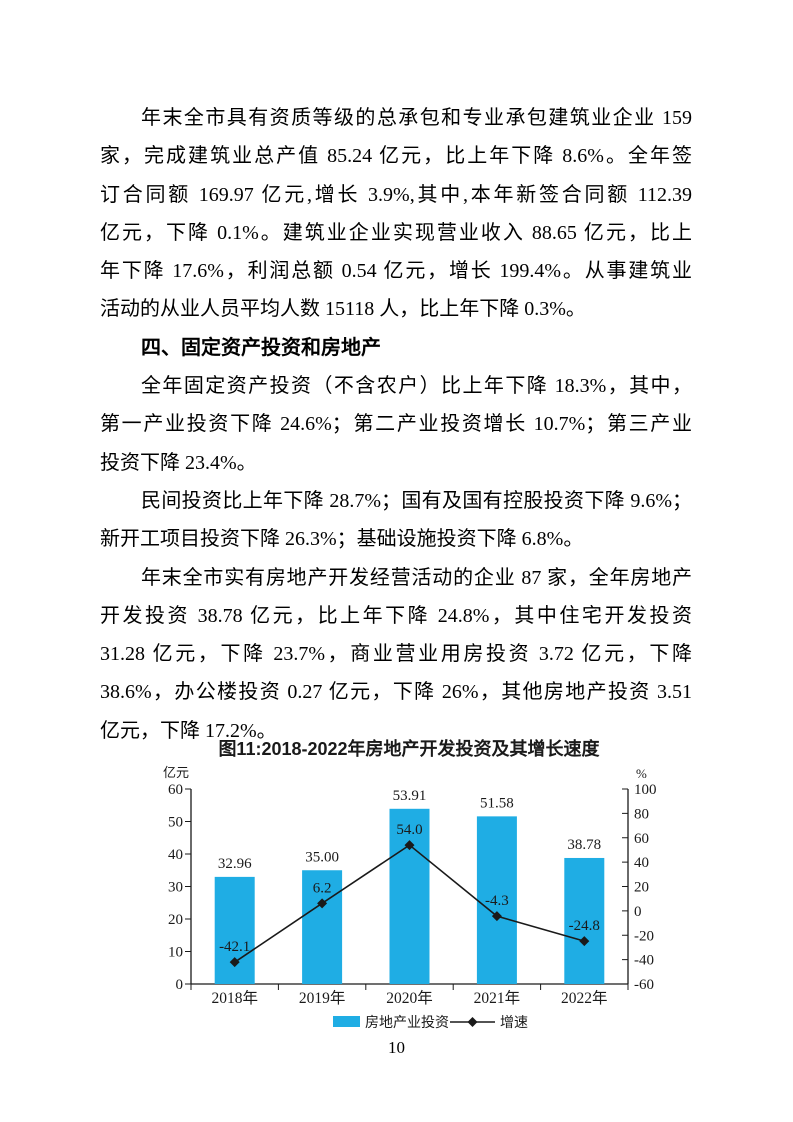  I want to click on text-line: 开发投资 38.78 亿元，比上年下降 24.8%，其中住宅开发投资, so click(396, 615).